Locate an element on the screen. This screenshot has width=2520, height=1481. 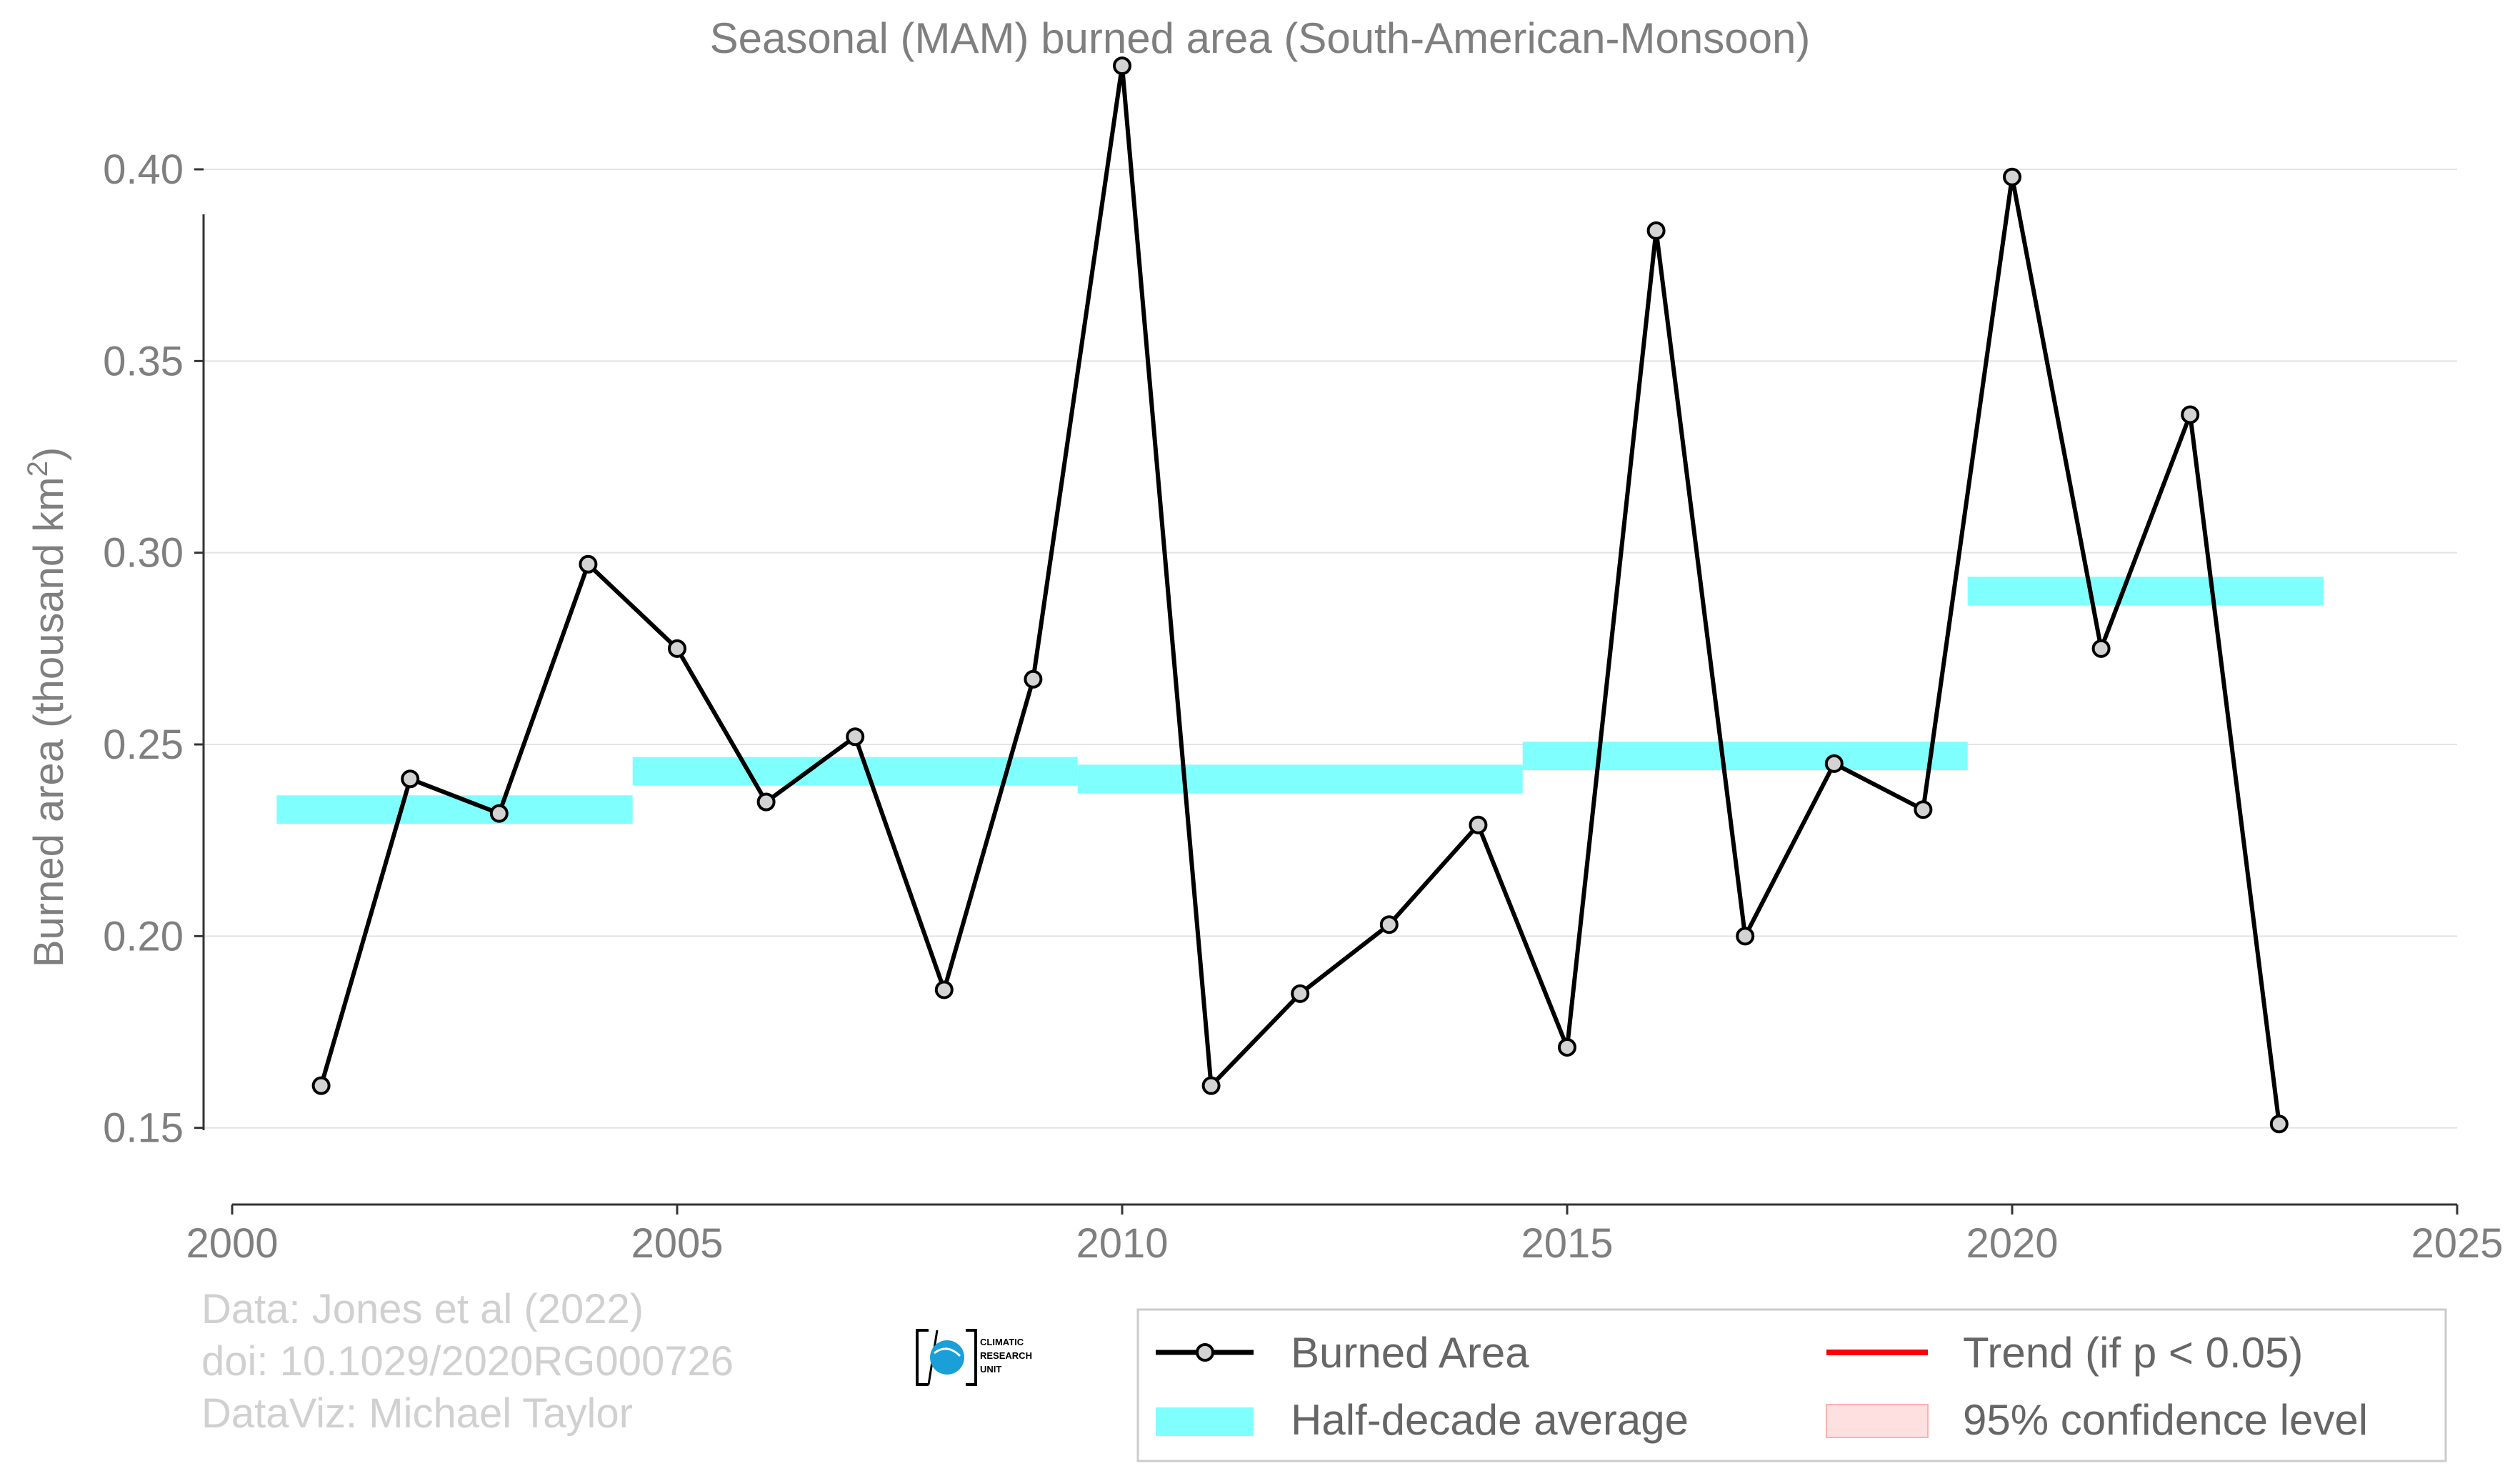
globe-highlight is located at coordinates (947, 1352).